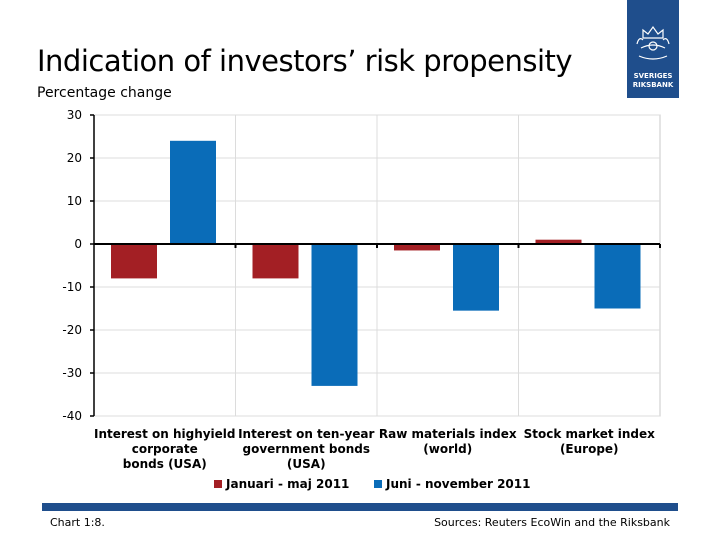  I want to click on logo-line-2: RIKSBANK, so click(653, 85).